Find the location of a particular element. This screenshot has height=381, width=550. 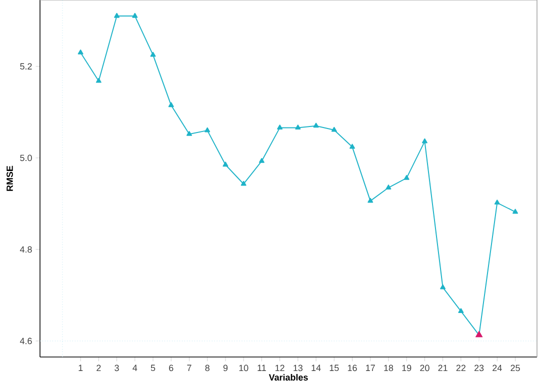

x-tick-label: 16 is located at coordinates (352, 368).